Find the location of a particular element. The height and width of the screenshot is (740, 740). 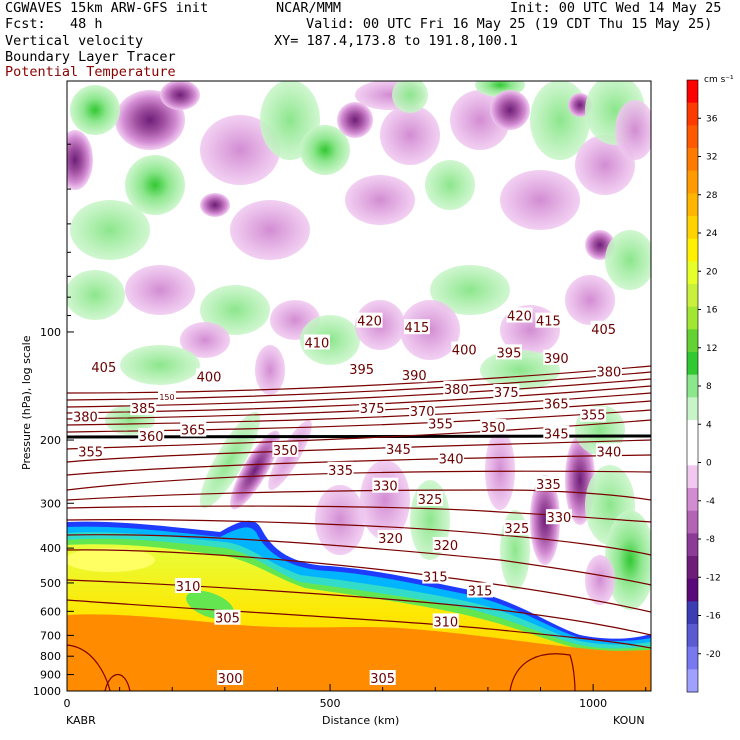

colorbar-tick-label: 4 is located at coordinates (709, 425).